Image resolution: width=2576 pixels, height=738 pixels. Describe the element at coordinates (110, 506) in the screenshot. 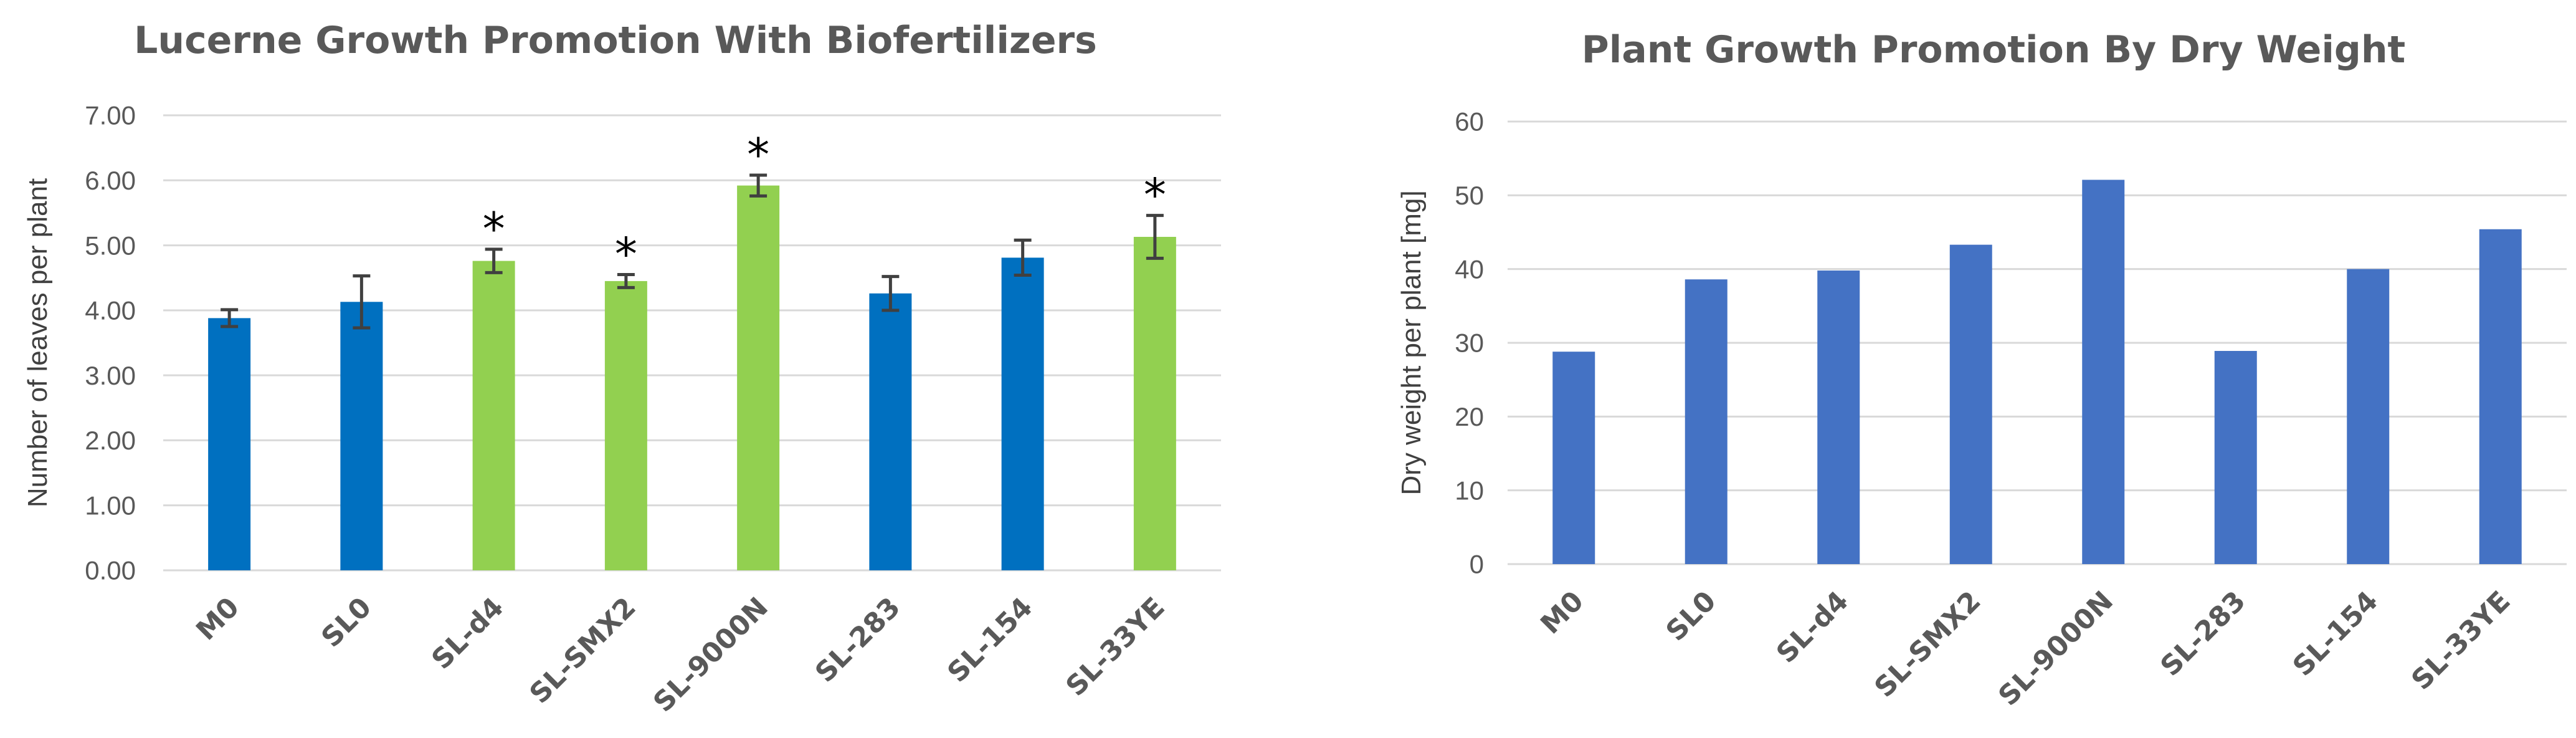

I see `y-tick-label: 1.00` at that location.